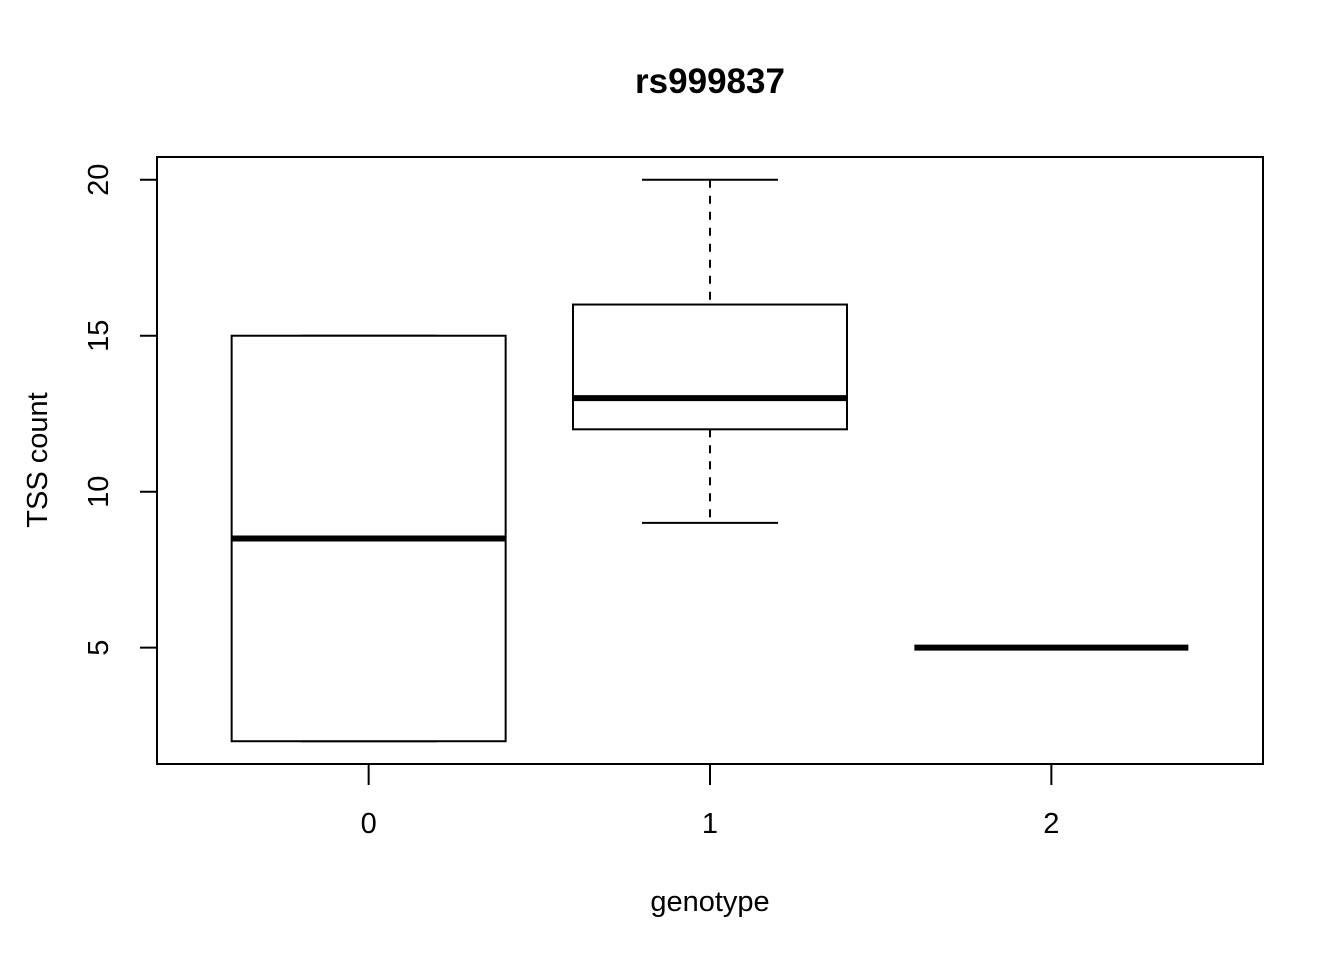 The image size is (1344, 960). Describe the element at coordinates (709, 902) in the screenshot. I see `x-axis-label: genotype` at that location.